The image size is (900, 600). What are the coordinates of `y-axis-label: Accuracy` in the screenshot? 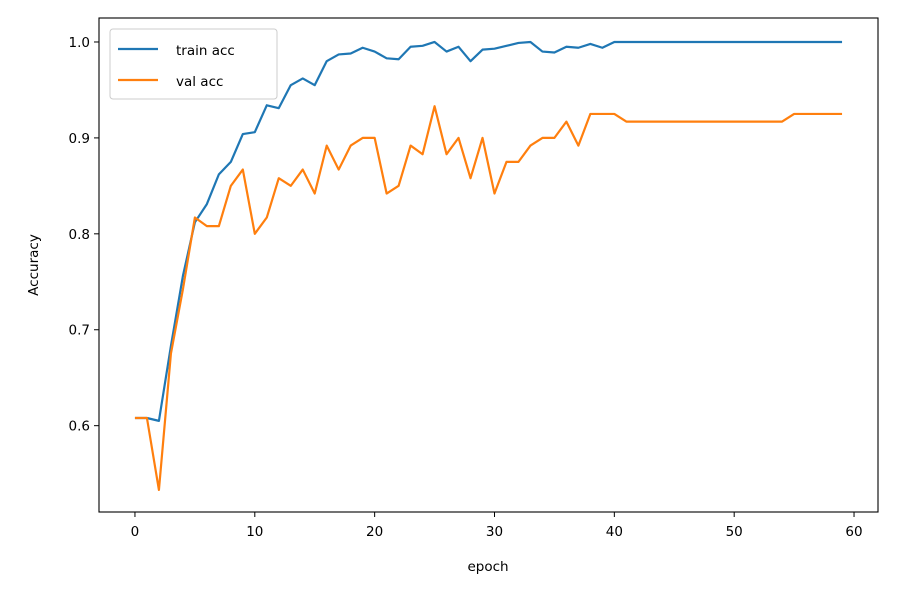 It's located at (34, 265).